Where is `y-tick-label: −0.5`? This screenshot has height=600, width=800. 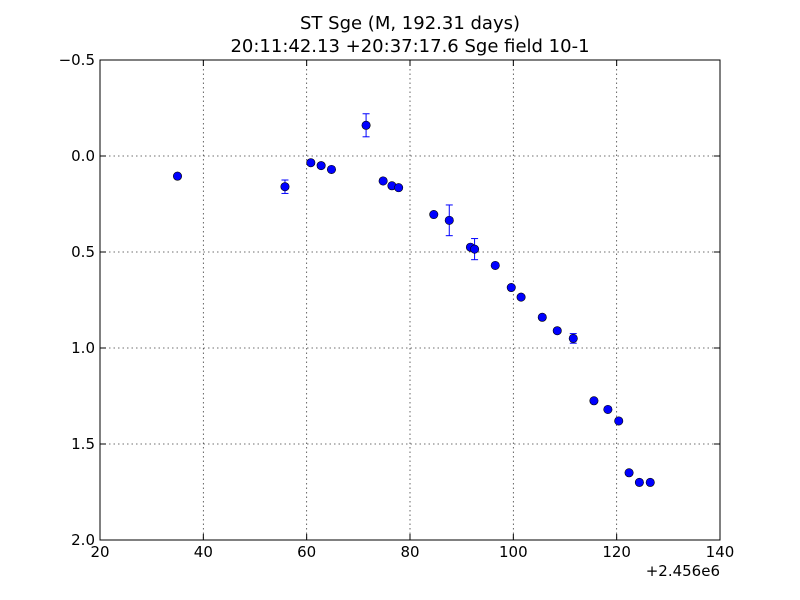
y-tick-label: −0.5 is located at coordinates (77, 60).